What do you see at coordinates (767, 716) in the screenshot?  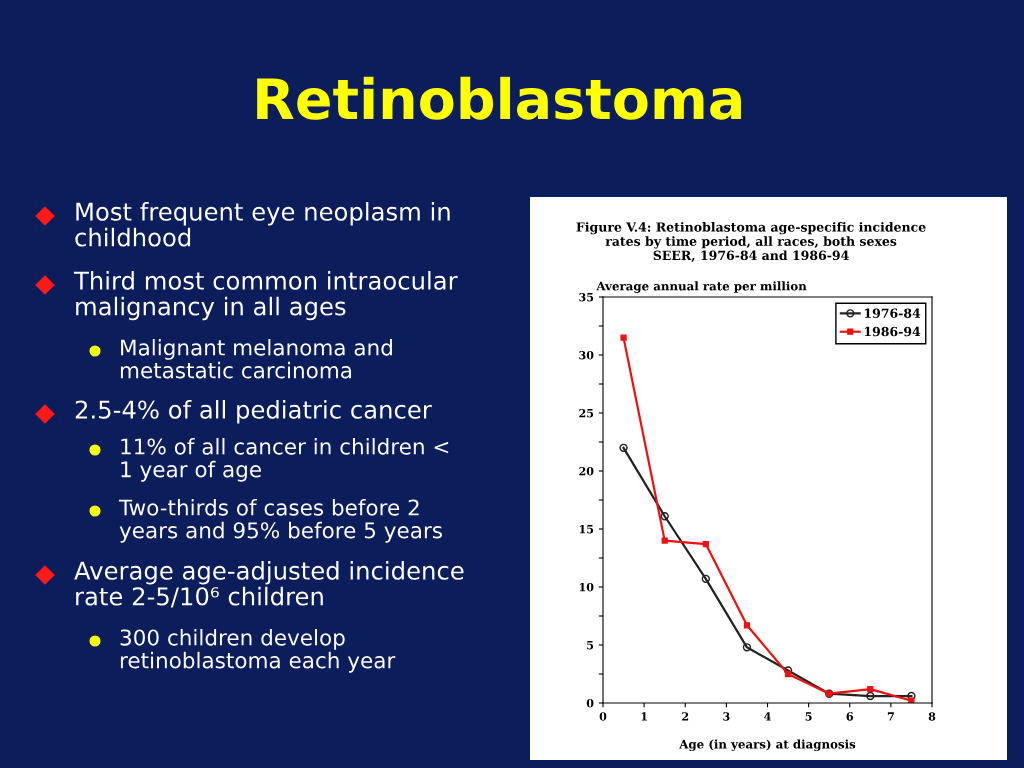 I see `x-tick-label: 4` at bounding box center [767, 716].